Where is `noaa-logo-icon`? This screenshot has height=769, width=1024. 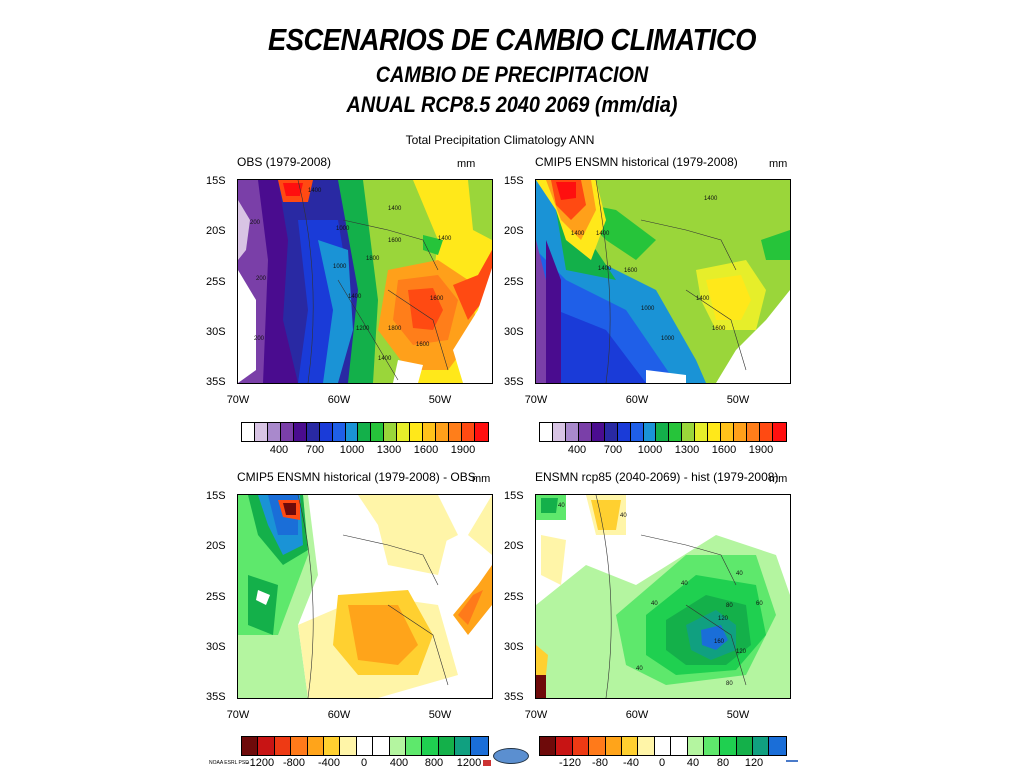 noaa-logo-icon is located at coordinates (511, 756).